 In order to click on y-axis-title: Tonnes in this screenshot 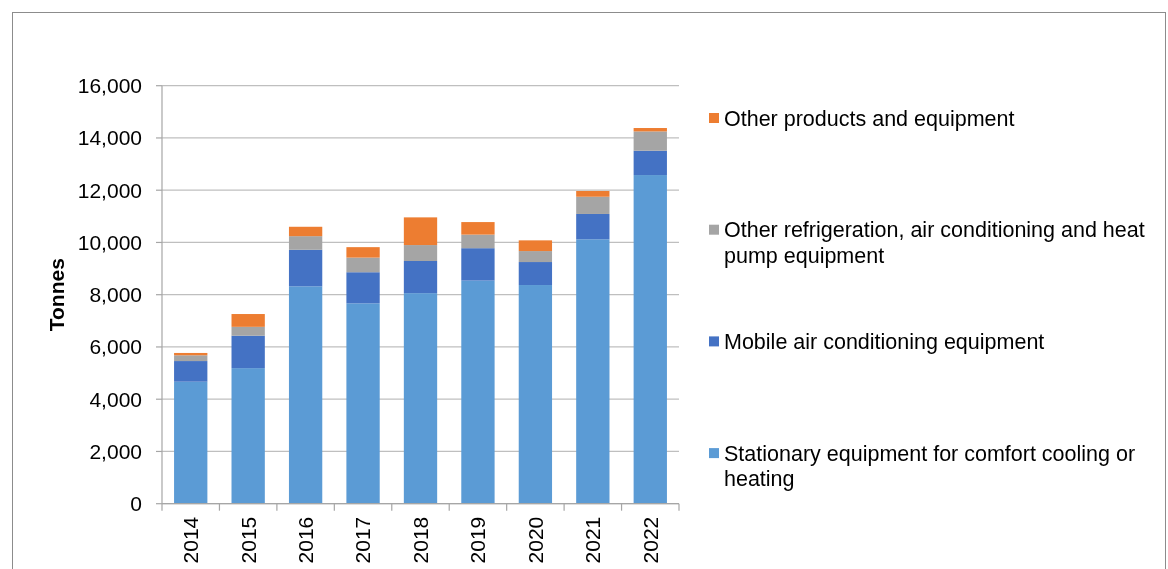, I will do `click(57, 295)`.